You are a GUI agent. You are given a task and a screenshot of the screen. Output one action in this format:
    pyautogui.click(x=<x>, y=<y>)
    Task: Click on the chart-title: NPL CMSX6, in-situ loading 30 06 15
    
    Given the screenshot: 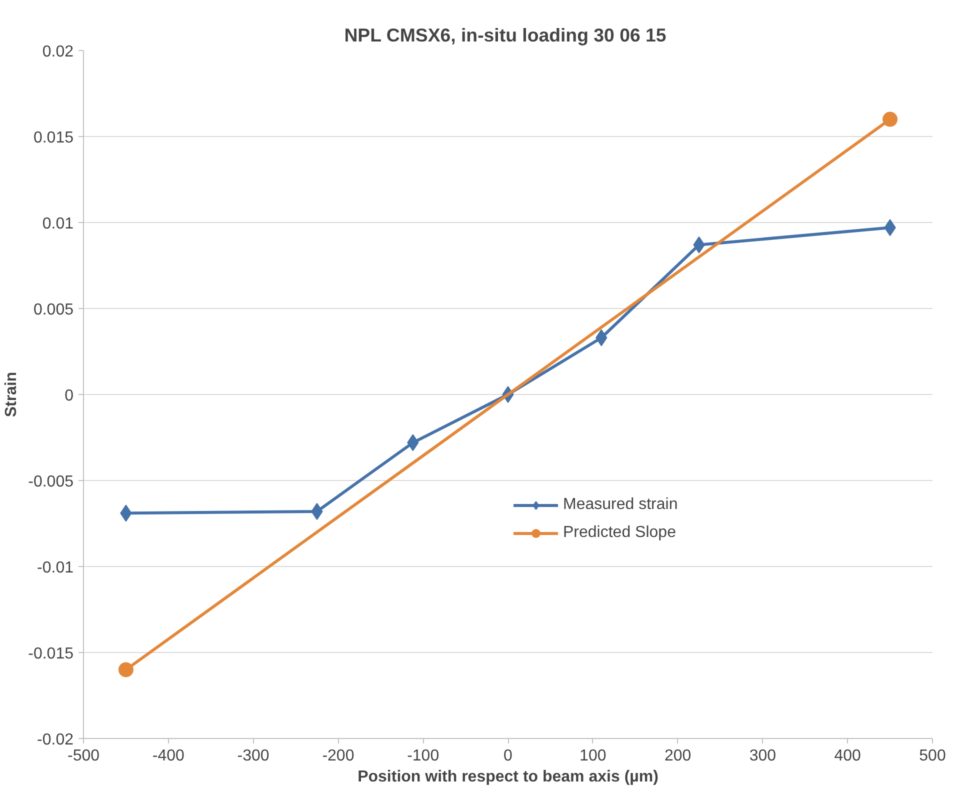 What is the action you would take?
    pyautogui.click(x=505, y=35)
    